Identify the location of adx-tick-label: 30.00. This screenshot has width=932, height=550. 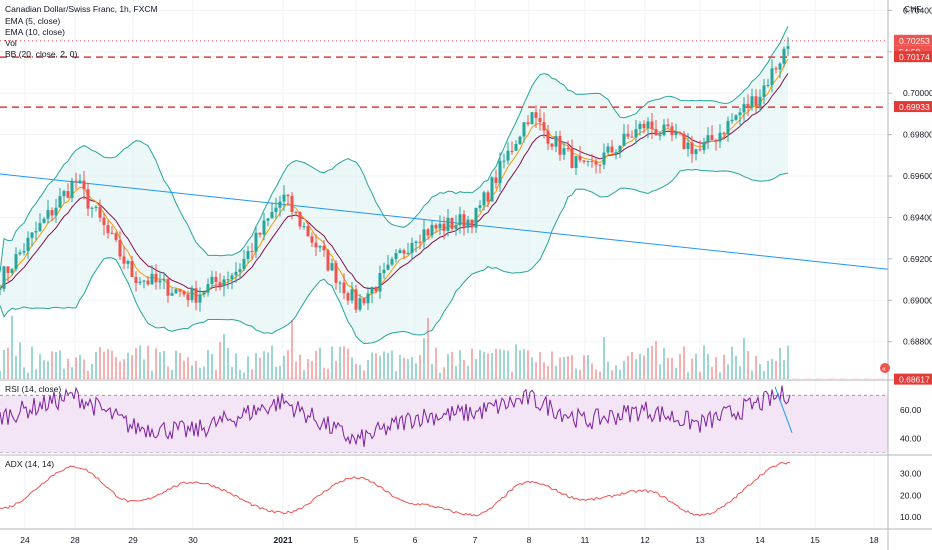
(911, 473).